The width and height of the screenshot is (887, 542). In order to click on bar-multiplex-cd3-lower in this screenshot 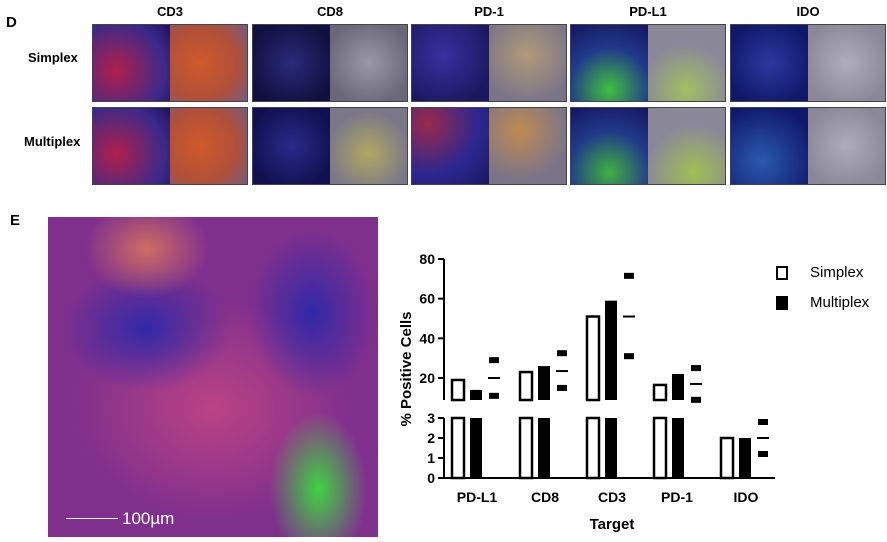, I will do `click(611, 448)`.